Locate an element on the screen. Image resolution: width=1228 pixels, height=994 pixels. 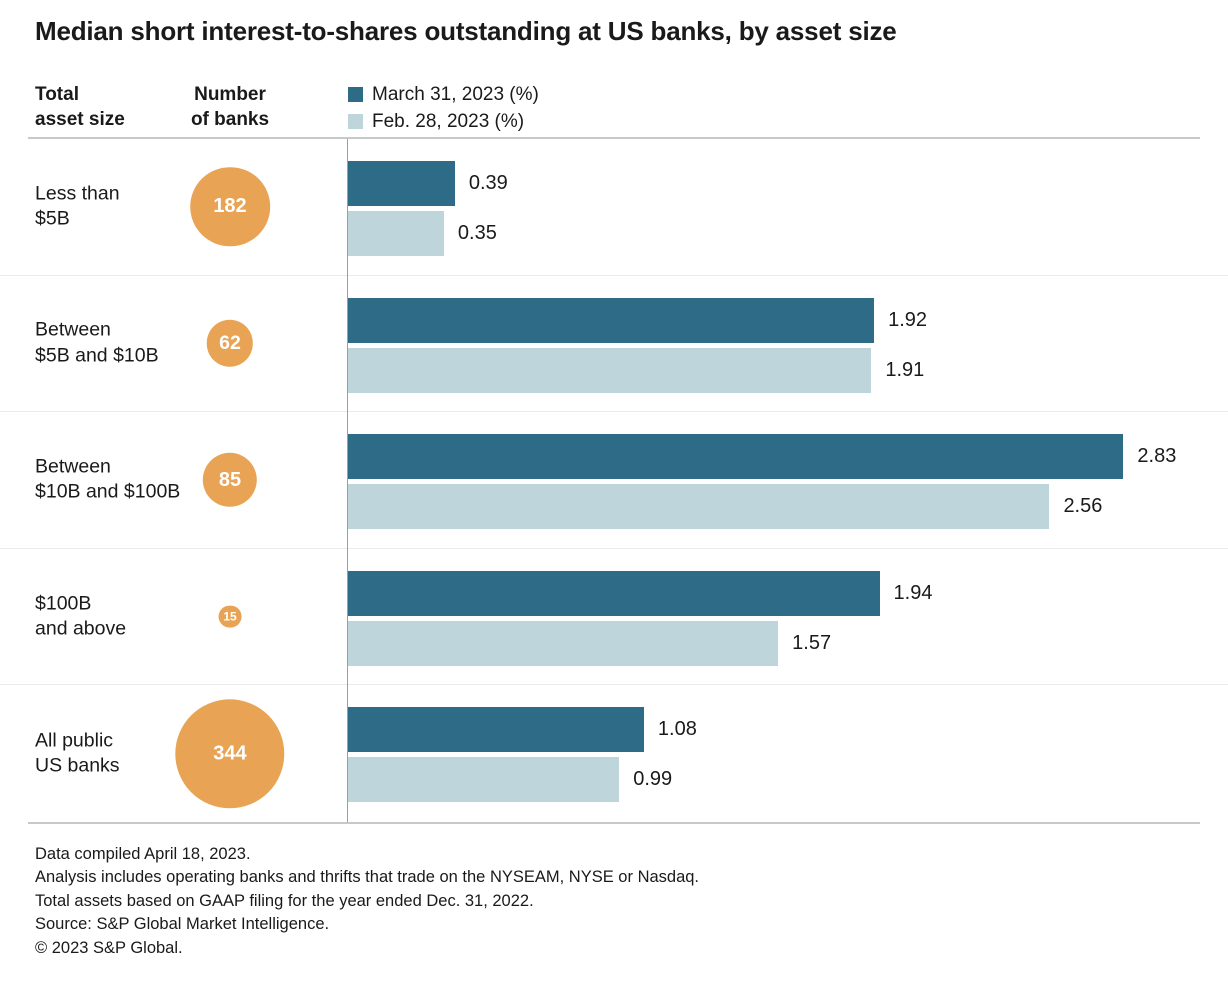
chart-row: $100B and above 15 1.94 1.57 is located at coordinates (614, 617).